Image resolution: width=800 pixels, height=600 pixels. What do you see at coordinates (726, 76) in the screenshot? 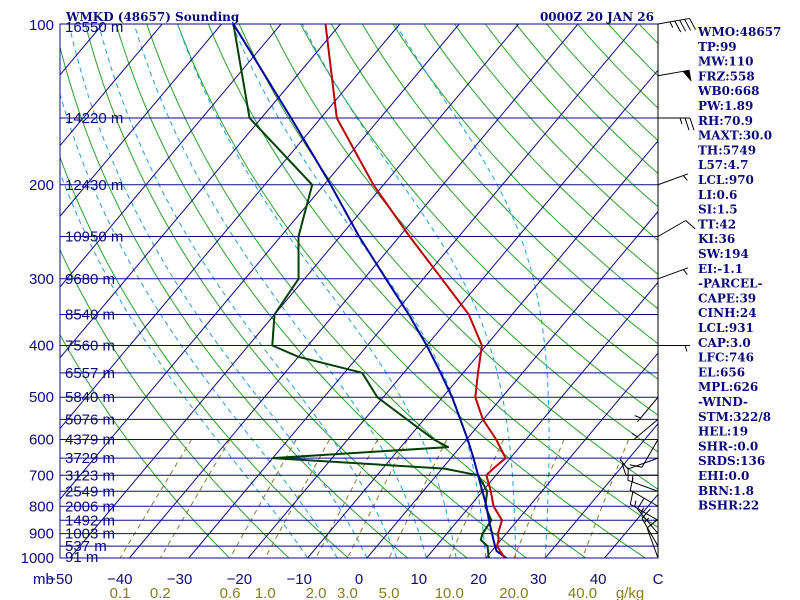
I see `index-line: FRZ:558` at bounding box center [726, 76].